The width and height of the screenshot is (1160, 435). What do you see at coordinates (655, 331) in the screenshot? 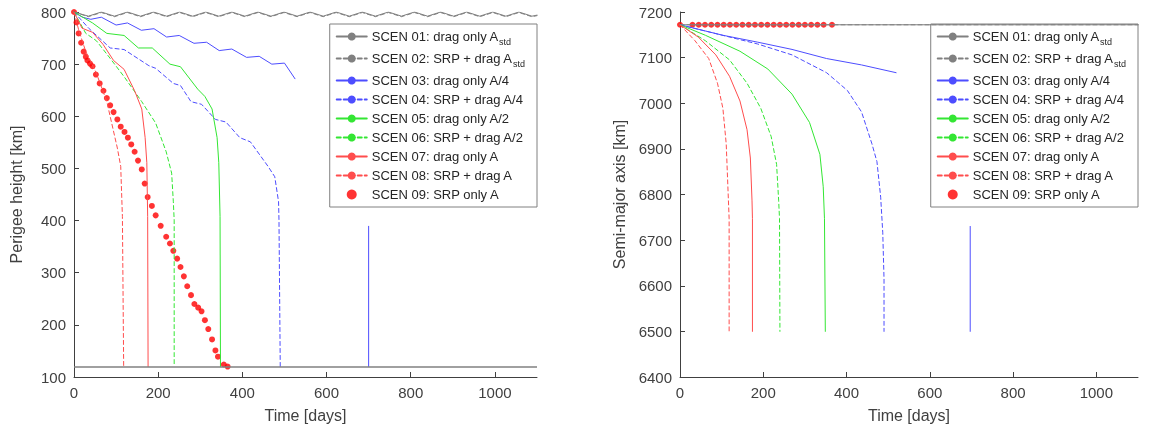
I see `y-tick-label: 6500` at bounding box center [655, 331].